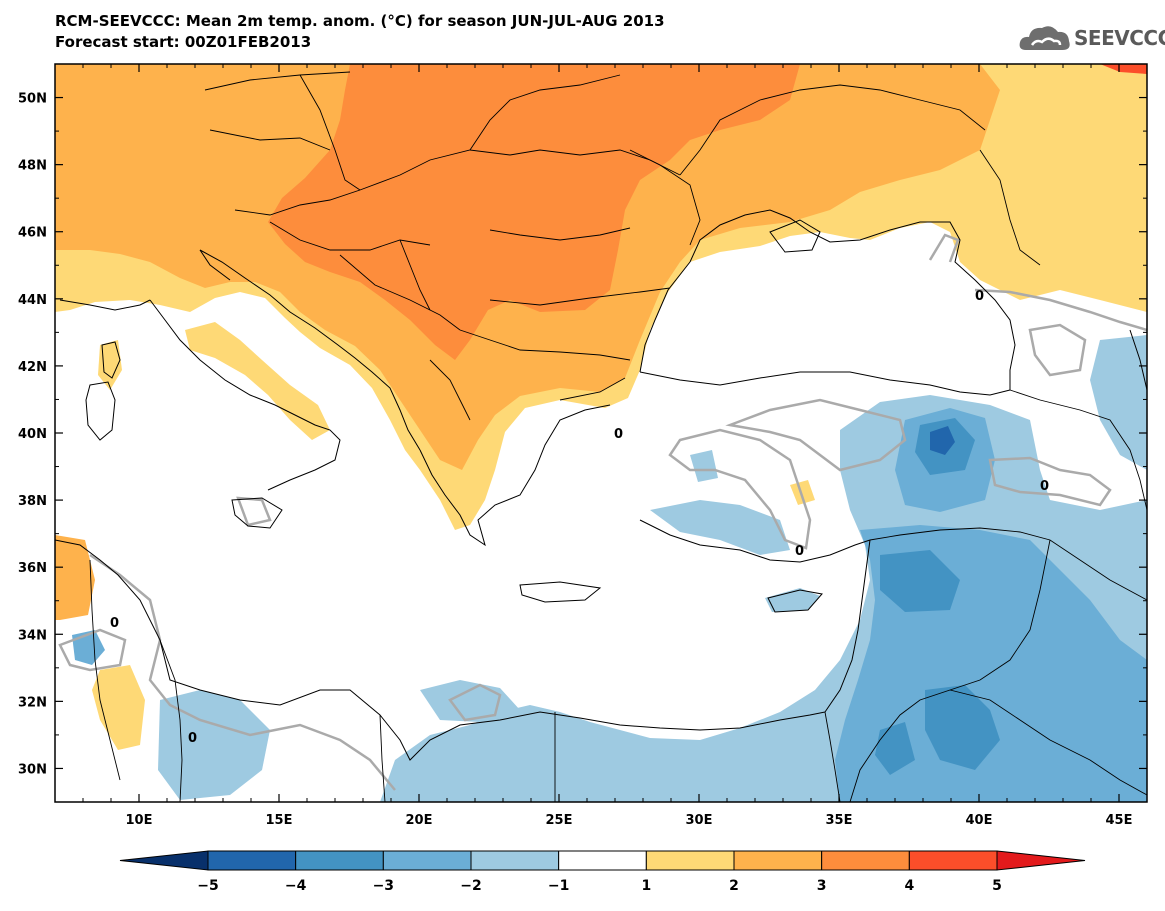  Describe the element at coordinates (909, 886) in the screenshot. I see `colorbar-label: 4` at that location.